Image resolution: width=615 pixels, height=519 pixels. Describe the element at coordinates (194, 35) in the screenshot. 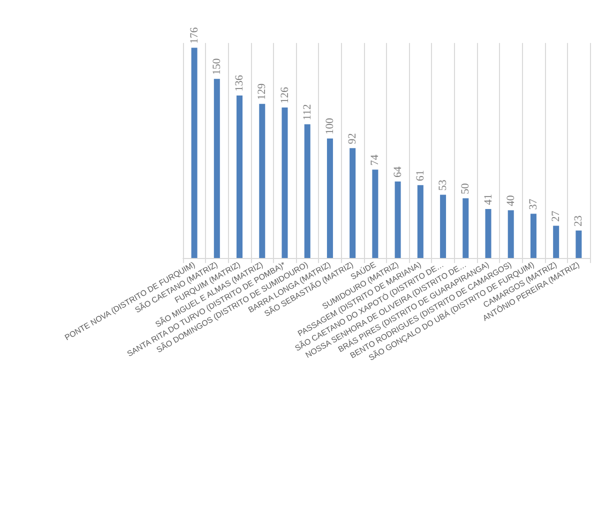

I see `data-label: 176` at that location.